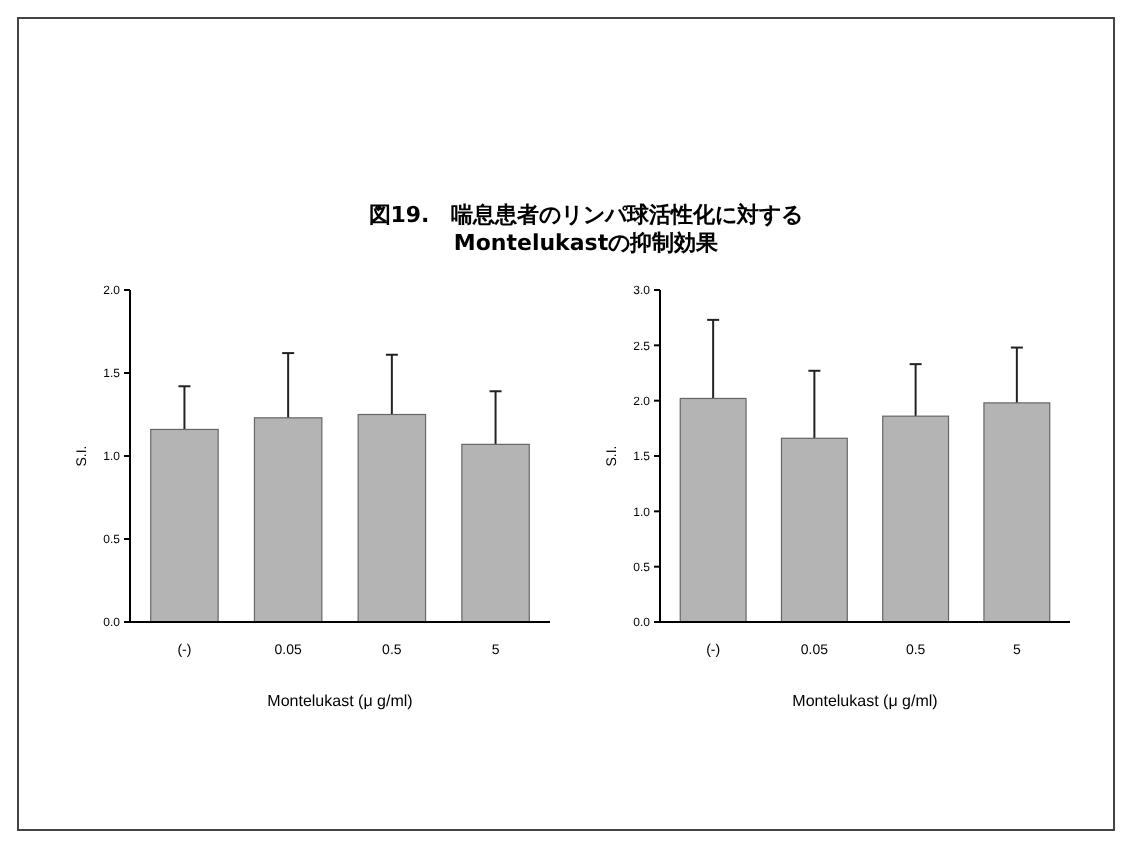 The height and width of the screenshot is (848, 1132). I want to click on chart-title: 図19. 喘息患者のリンパ球活性化に対する Montelukastの抑制効果, so click(586, 229).